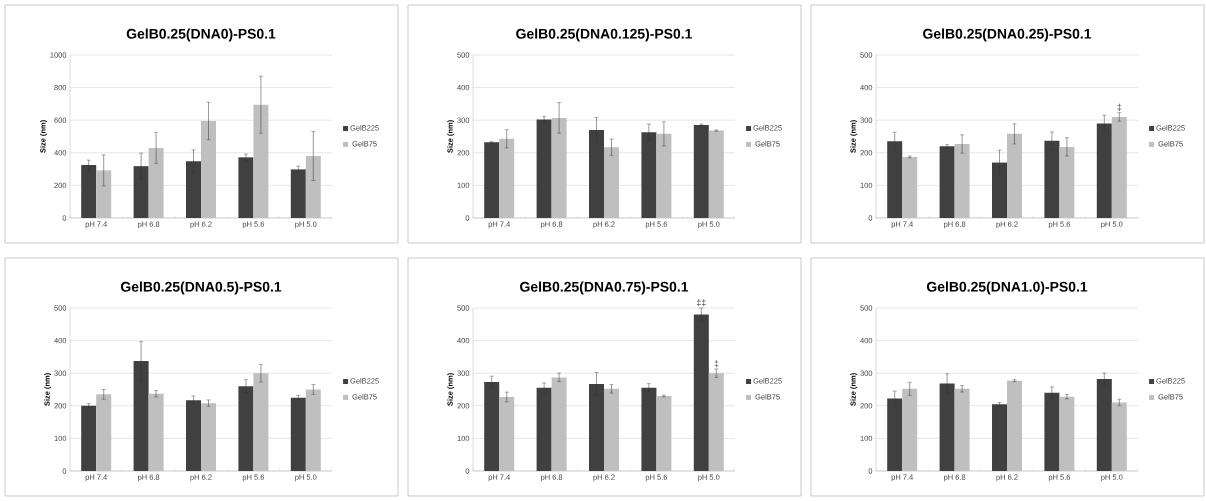 This screenshot has height=501, width=1206. What do you see at coordinates (701, 303) in the screenshot?
I see `annotation: ‡‡` at bounding box center [701, 303].